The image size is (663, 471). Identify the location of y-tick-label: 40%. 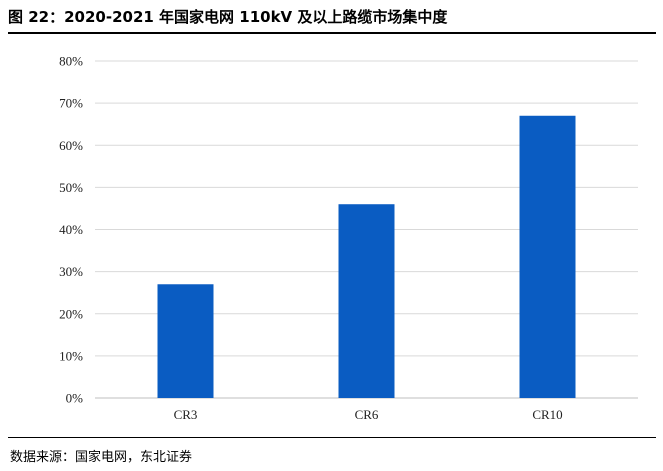
(71, 229).